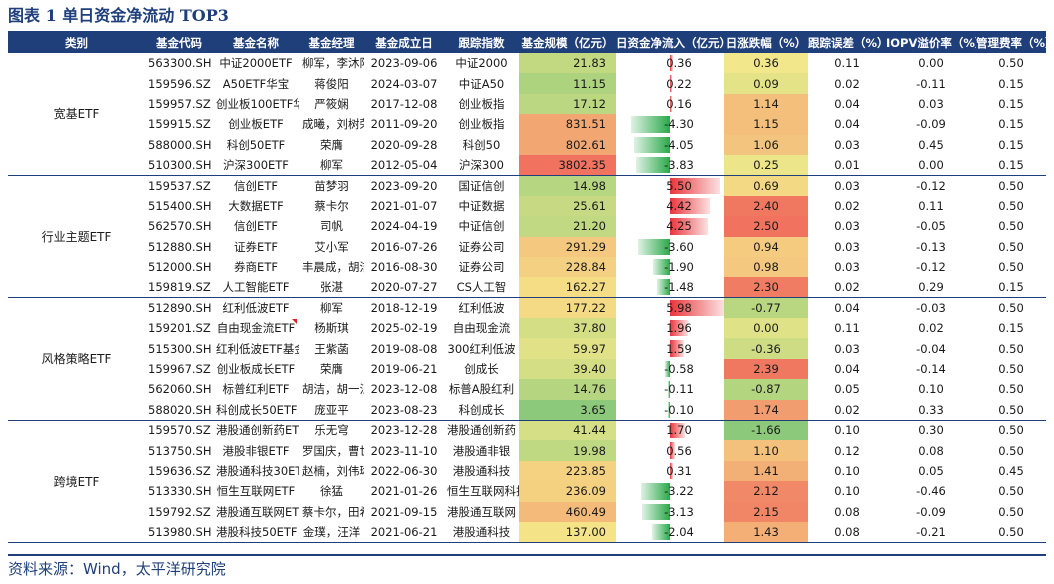  I want to click on fund-name-cell: 港股通创新药ETF, so click(257, 430).